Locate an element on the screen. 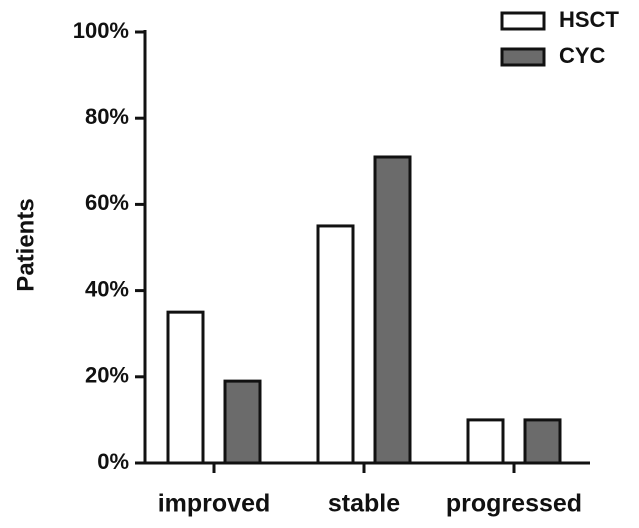 Image resolution: width=639 pixels, height=528 pixels. y-axis-label: Patients is located at coordinates (25, 244).